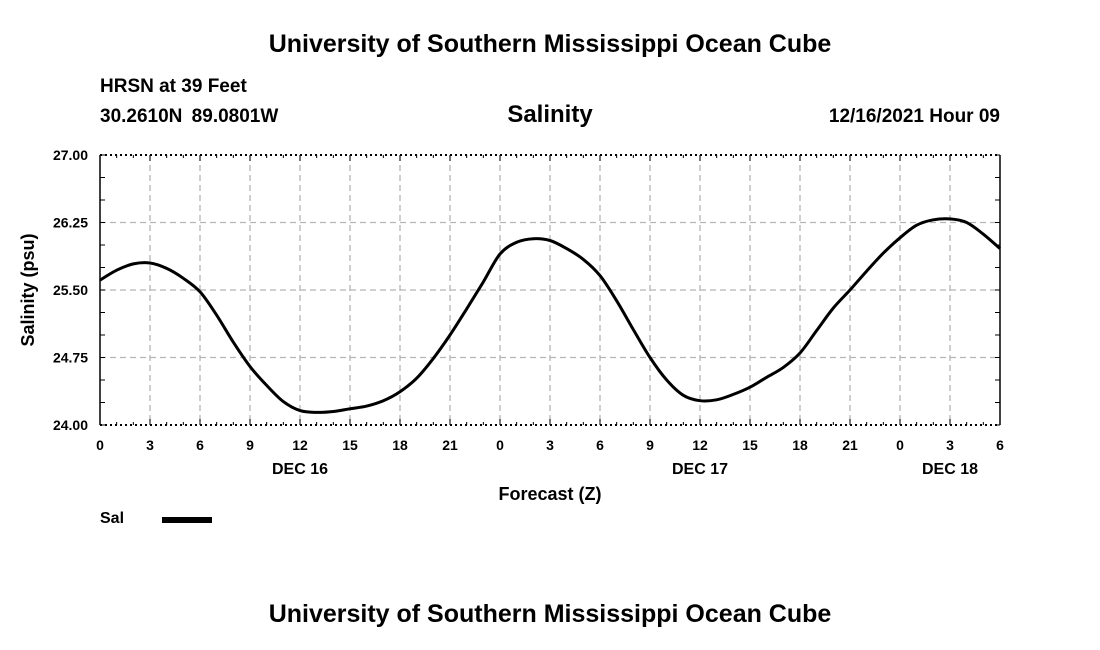  What do you see at coordinates (914, 116) in the screenshot?
I see `forecast-datetime: 12/16/2021 Hour 09` at bounding box center [914, 116].